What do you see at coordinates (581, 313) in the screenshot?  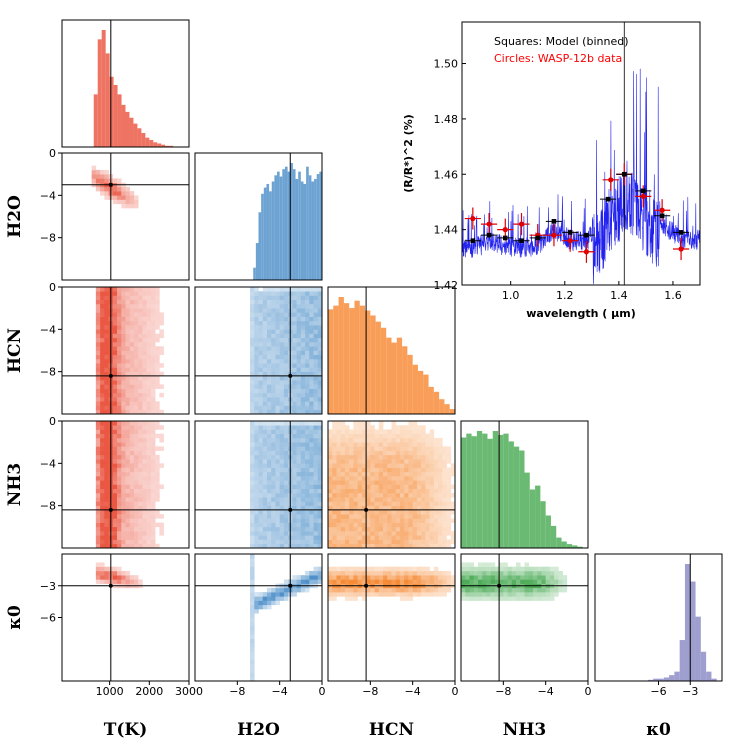 I see `inset-x-label: wavelength ( μm)` at bounding box center [581, 313].